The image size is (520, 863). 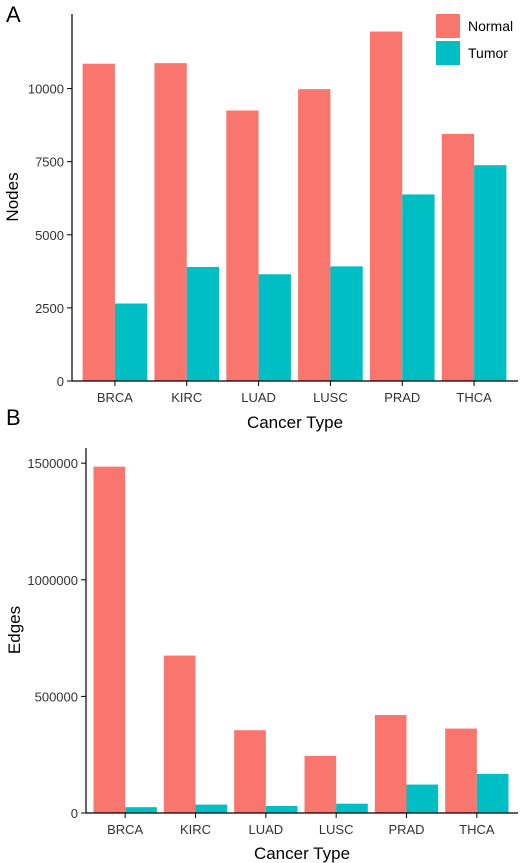 I want to click on panel-label-a: A, so click(x=13, y=14).